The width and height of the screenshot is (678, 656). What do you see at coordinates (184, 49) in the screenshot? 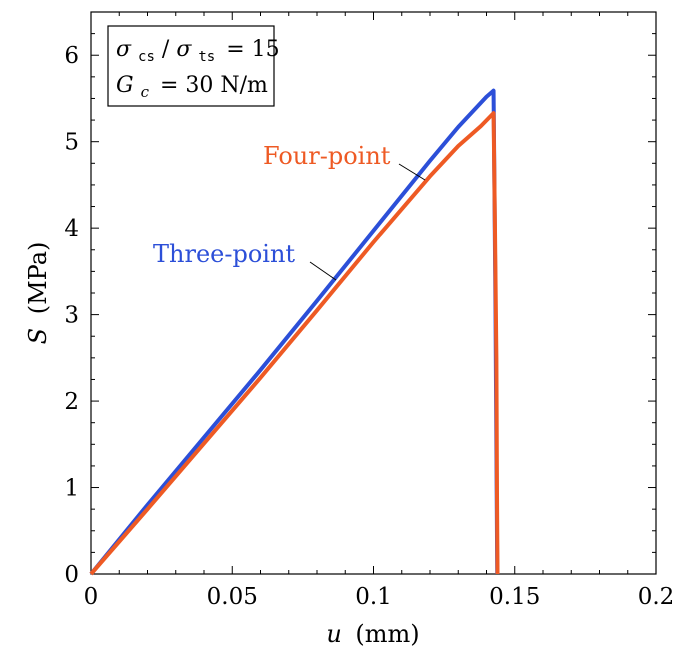
I see `sigma-ts-symbol: σ` at bounding box center [184, 49].